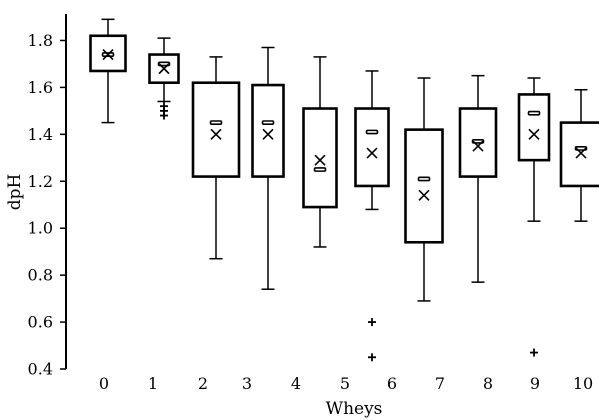  What do you see at coordinates (535, 383) in the screenshot?
I see `x-tick-label: 9` at bounding box center [535, 383].